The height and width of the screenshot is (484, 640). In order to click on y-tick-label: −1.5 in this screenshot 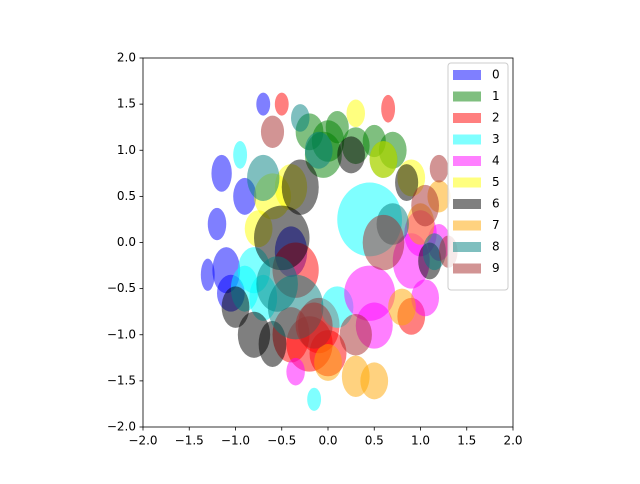, I will do `click(121, 380)`.